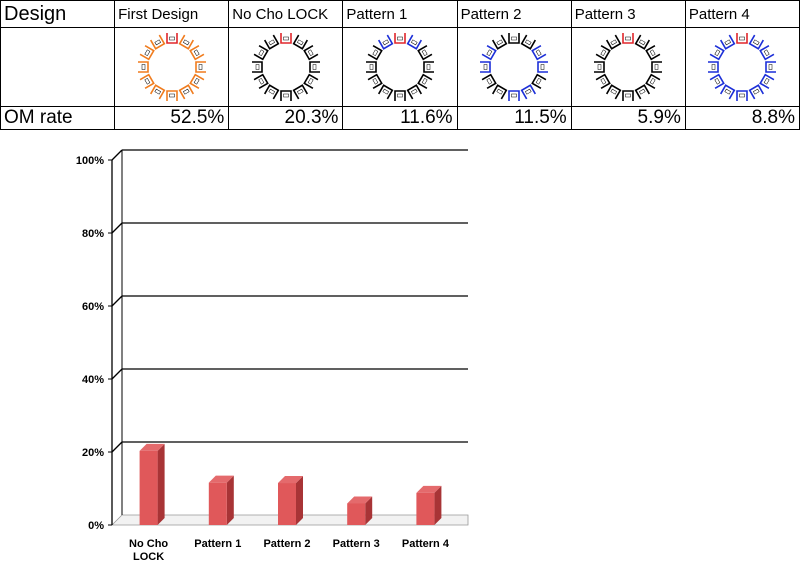  What do you see at coordinates (172, 118) in the screenshot?
I see `om-rate-value: 52.5%` at bounding box center [172, 118].